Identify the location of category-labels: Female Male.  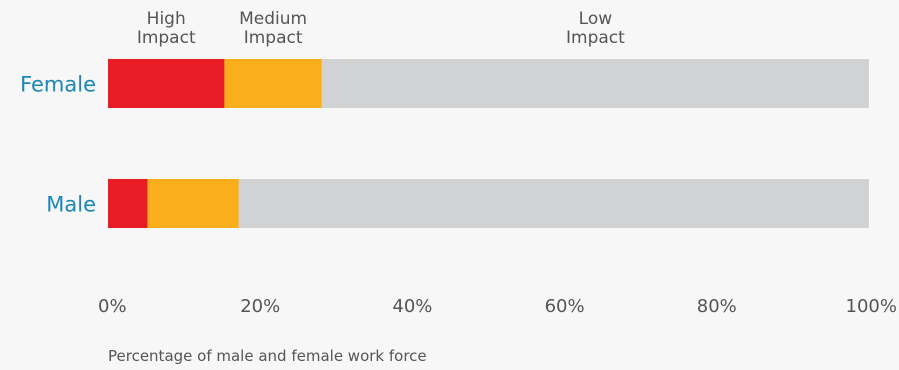
(58, 145).